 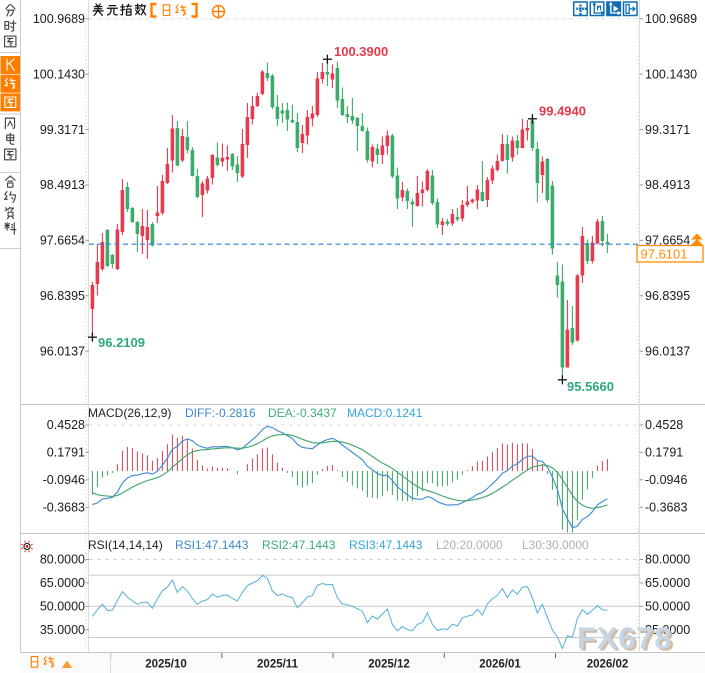 I want to click on svg-text: DIFF:-0.2816, so click(x=220, y=413).